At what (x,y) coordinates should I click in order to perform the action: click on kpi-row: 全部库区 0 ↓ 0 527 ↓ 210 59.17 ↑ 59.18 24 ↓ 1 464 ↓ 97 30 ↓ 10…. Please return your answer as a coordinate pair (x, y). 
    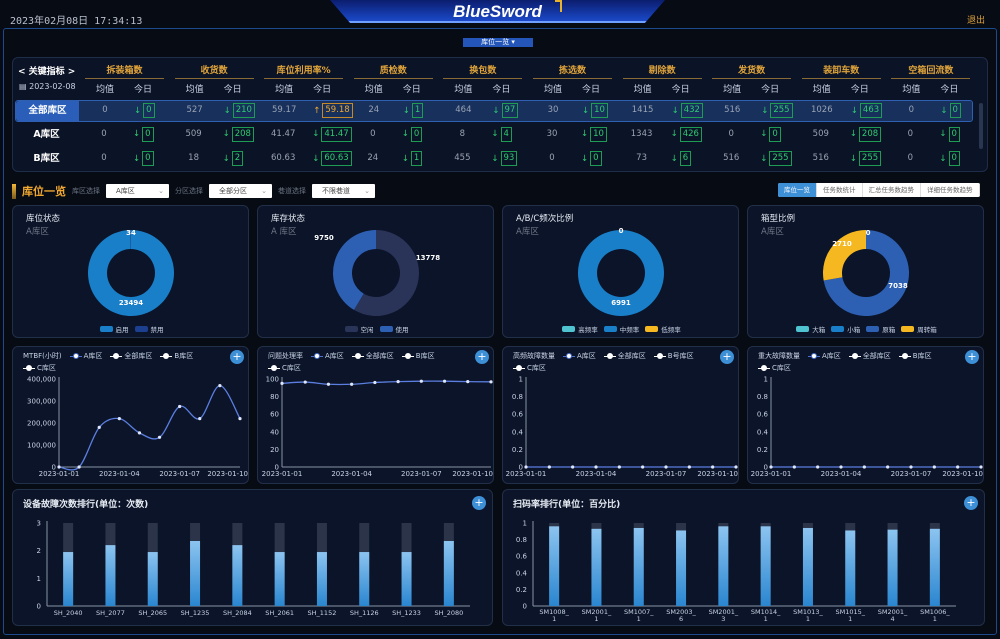
    Looking at the image, I should click on (494, 111).